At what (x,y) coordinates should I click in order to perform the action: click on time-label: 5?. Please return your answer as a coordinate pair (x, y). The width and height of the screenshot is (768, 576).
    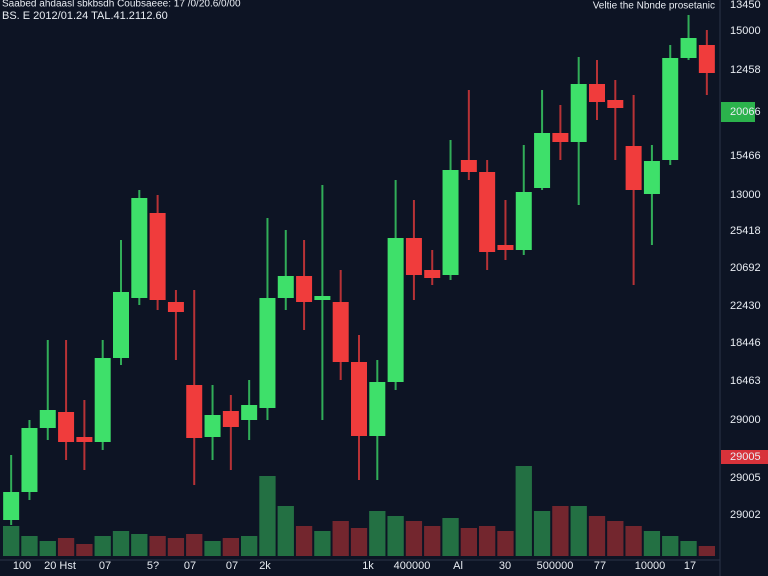
    Looking at the image, I should click on (153, 566).